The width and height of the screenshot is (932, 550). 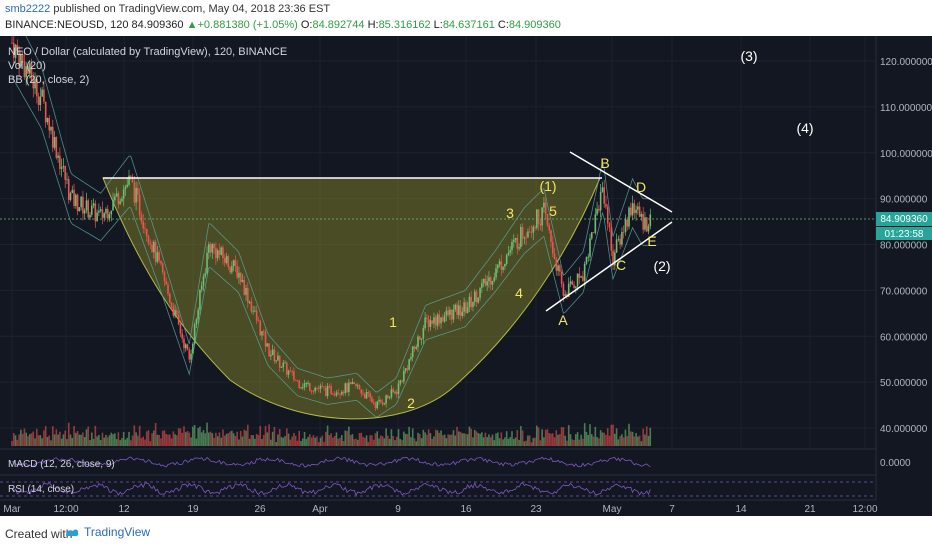 What do you see at coordinates (748, 56) in the screenshot?
I see `wave-label-big-3: (3)` at bounding box center [748, 56].